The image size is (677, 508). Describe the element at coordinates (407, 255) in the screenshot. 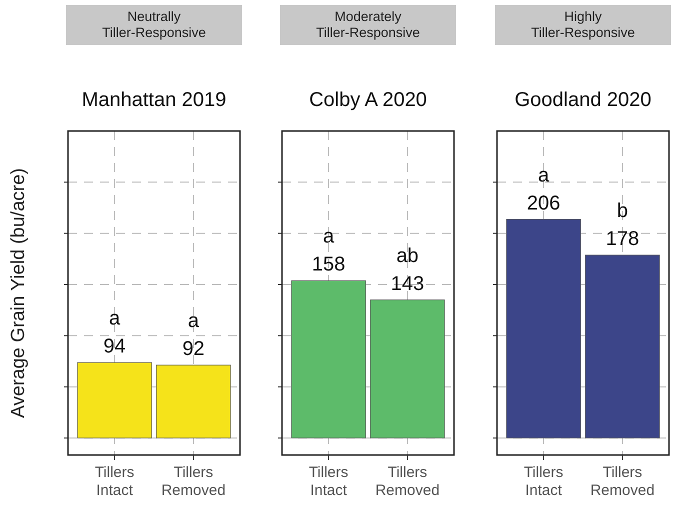

I see `annotation: ab` at that location.